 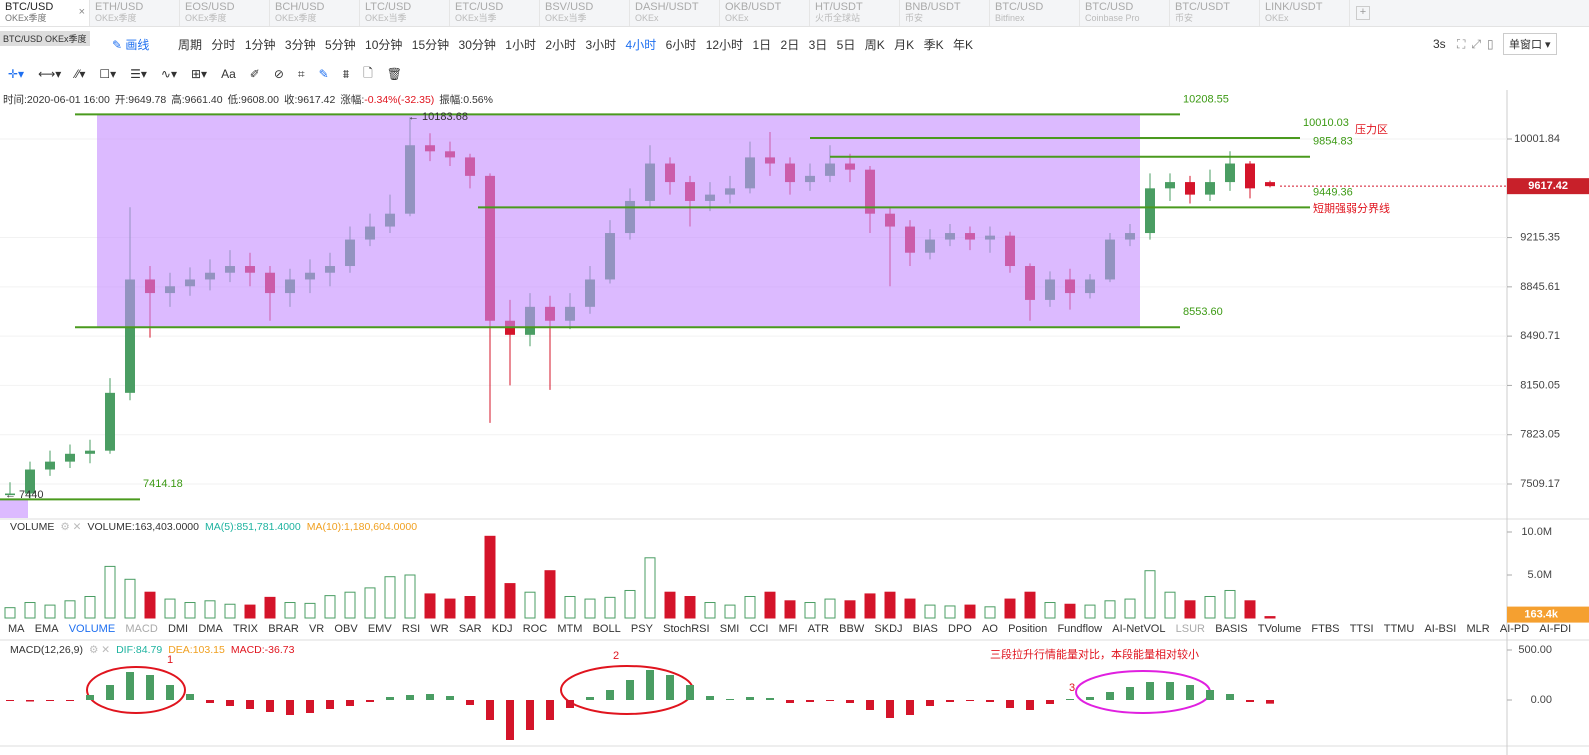 I want to click on indicator-tab: SKDJ, so click(x=888, y=629).